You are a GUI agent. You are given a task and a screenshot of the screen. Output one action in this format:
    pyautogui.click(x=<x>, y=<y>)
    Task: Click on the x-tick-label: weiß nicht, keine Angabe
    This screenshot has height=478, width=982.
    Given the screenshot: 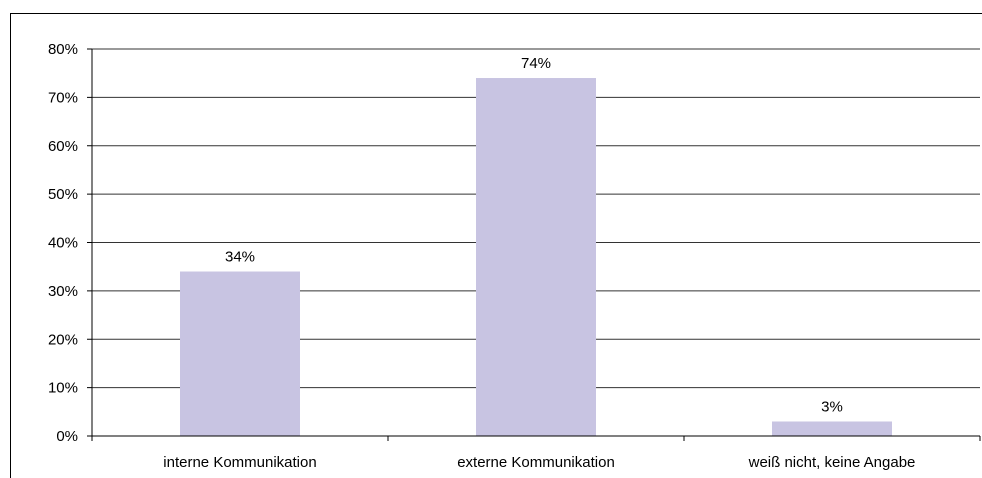 What is the action you would take?
    pyautogui.click(x=832, y=462)
    